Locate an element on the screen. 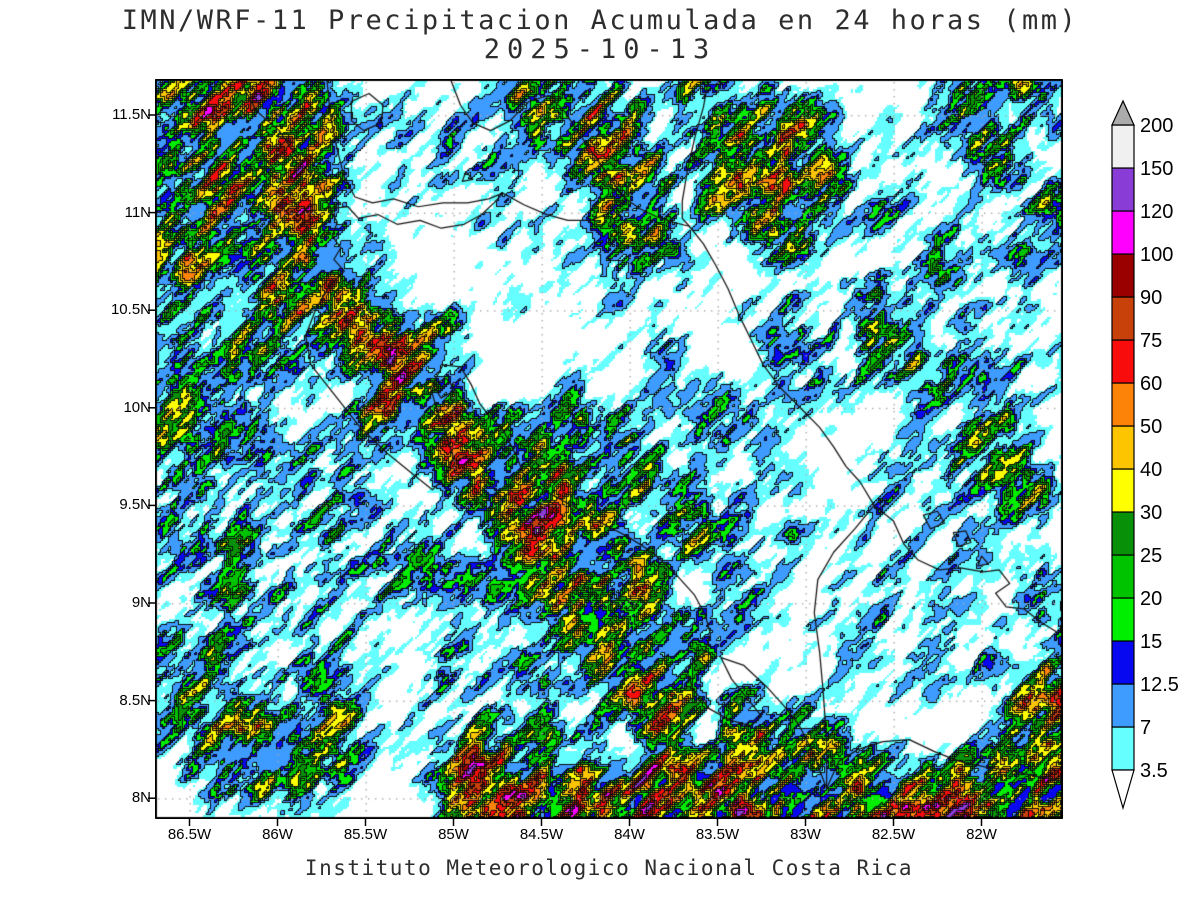  lon-tick-label: 84.5W is located at coordinates (541, 834).